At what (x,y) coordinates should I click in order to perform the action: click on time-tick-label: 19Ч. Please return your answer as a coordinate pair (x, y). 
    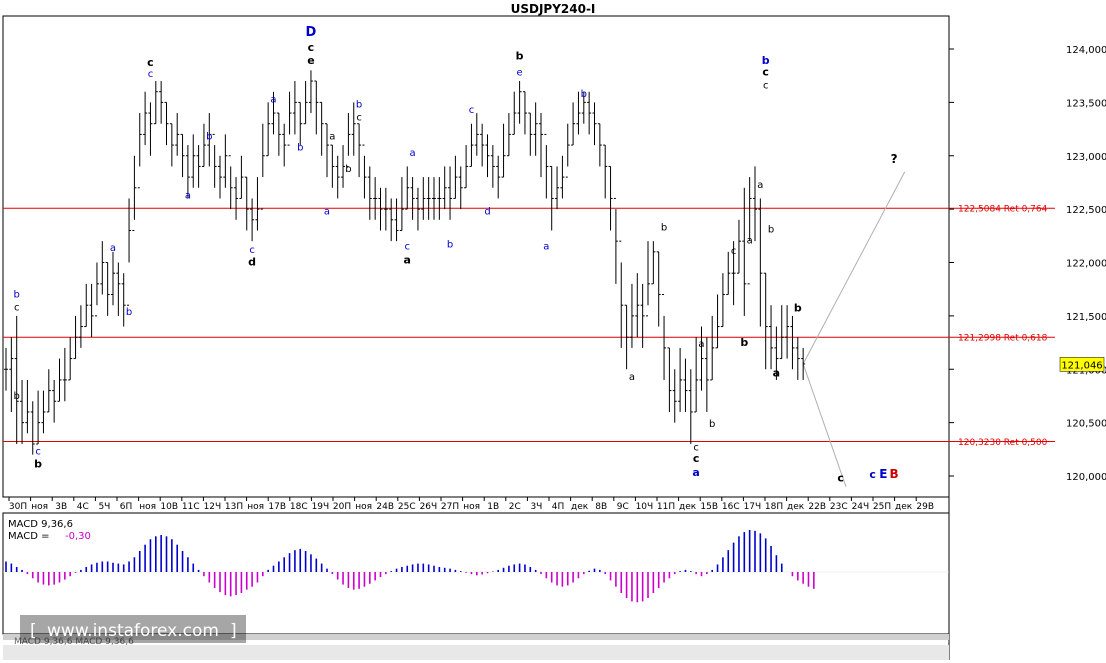
    Looking at the image, I should click on (321, 507).